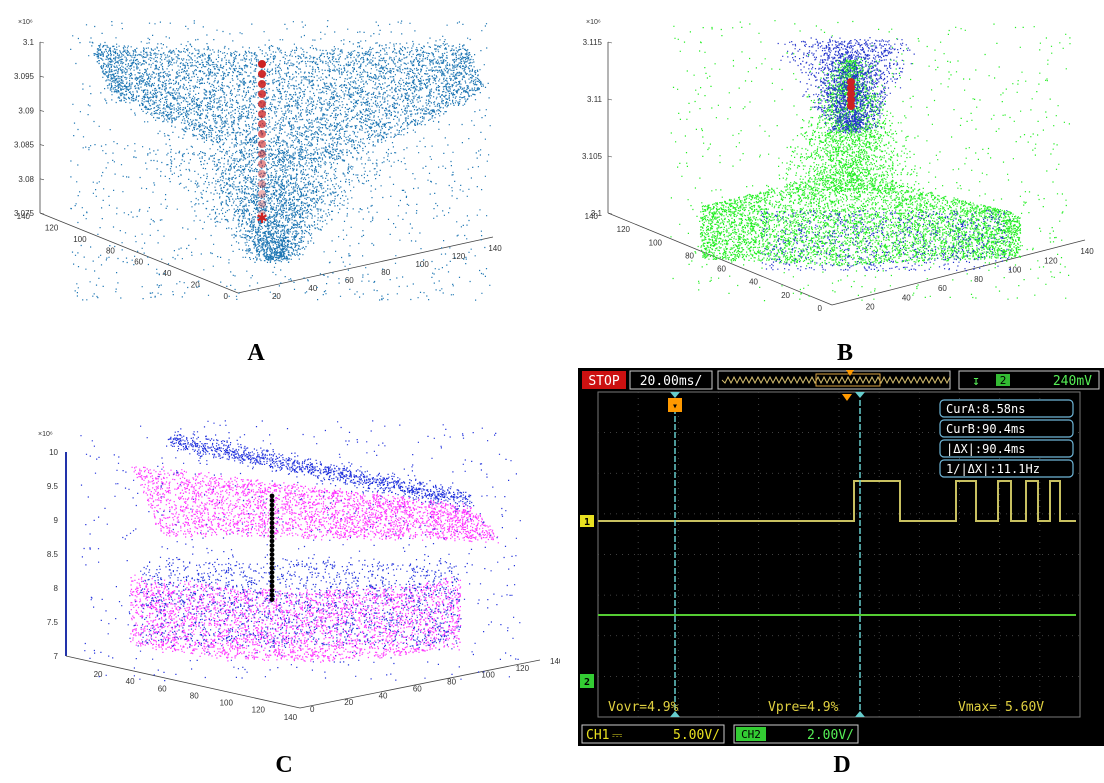 This screenshot has height=783, width=1104. I want to click on panel-b-z-tick-label: 3.115, so click(593, 42).